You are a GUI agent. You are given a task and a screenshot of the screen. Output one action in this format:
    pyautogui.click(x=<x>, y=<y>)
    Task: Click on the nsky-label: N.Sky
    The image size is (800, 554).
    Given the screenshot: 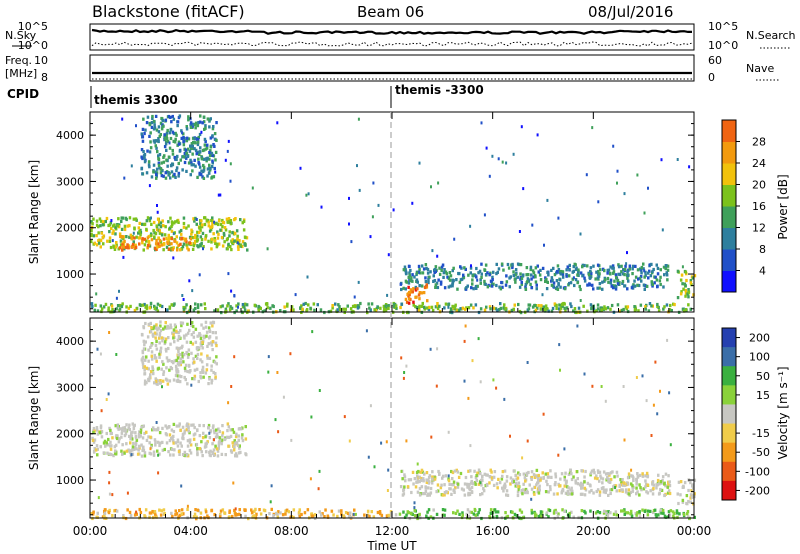 What is the action you would take?
    pyautogui.click(x=21, y=35)
    